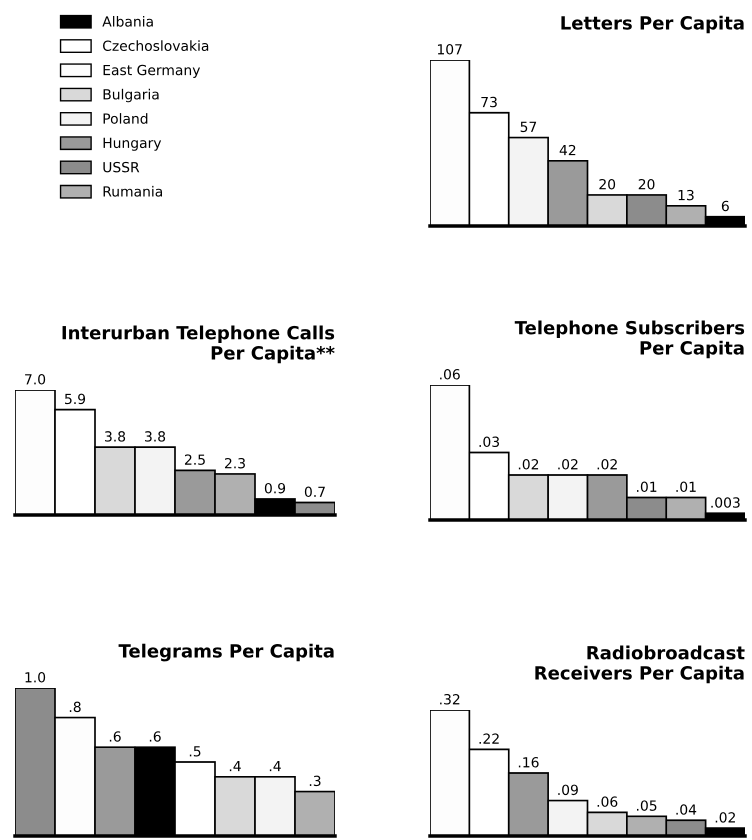  Describe the element at coordinates (198, 345) in the screenshot. I see `chart-title: Interurban Telephone Calls Per Capita**` at that location.